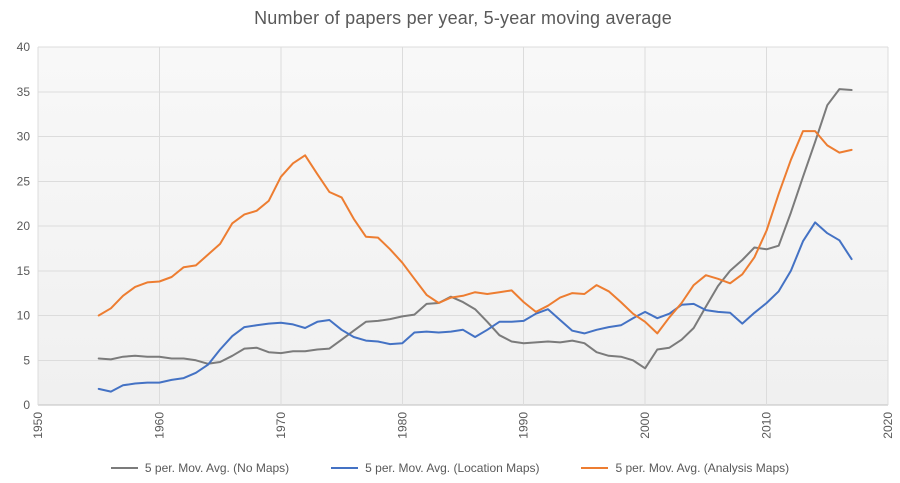 This screenshot has width=900, height=483. Describe the element at coordinates (402, 425) in the screenshot. I see `x-axis-tick-label: 1980` at that location.